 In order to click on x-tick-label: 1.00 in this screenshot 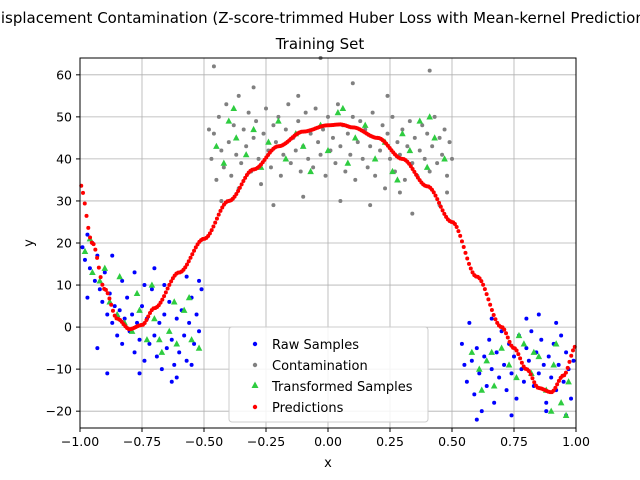, I will do `click(576, 441)`.